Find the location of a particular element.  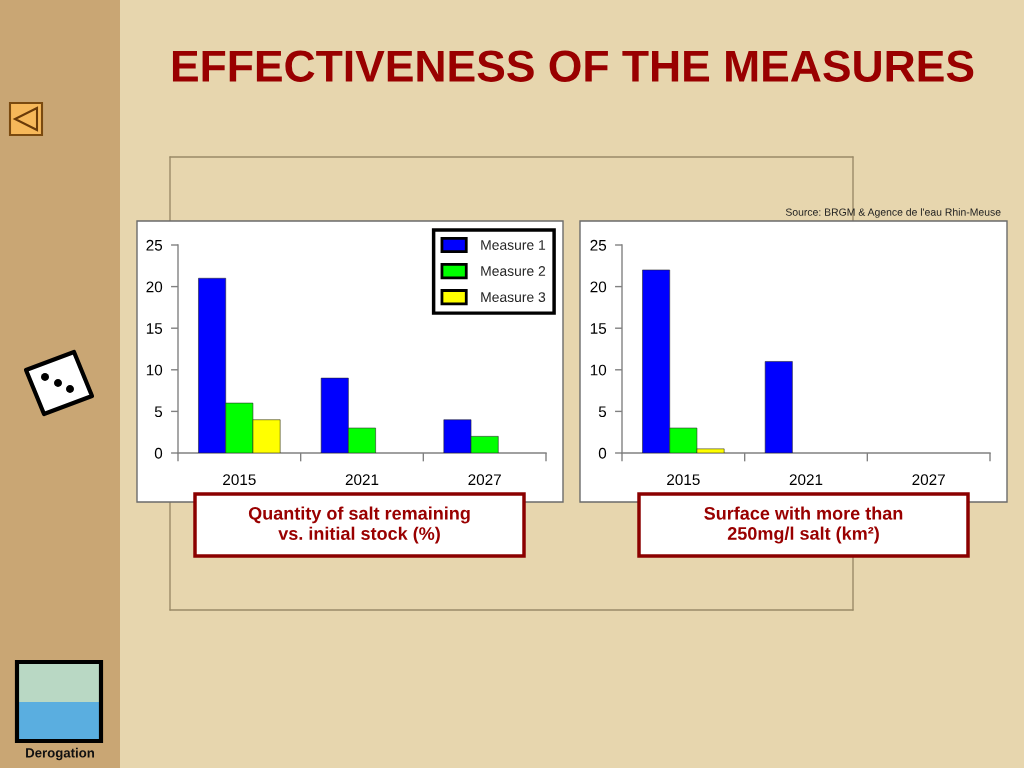

text: Derogation is located at coordinates (60, 754).